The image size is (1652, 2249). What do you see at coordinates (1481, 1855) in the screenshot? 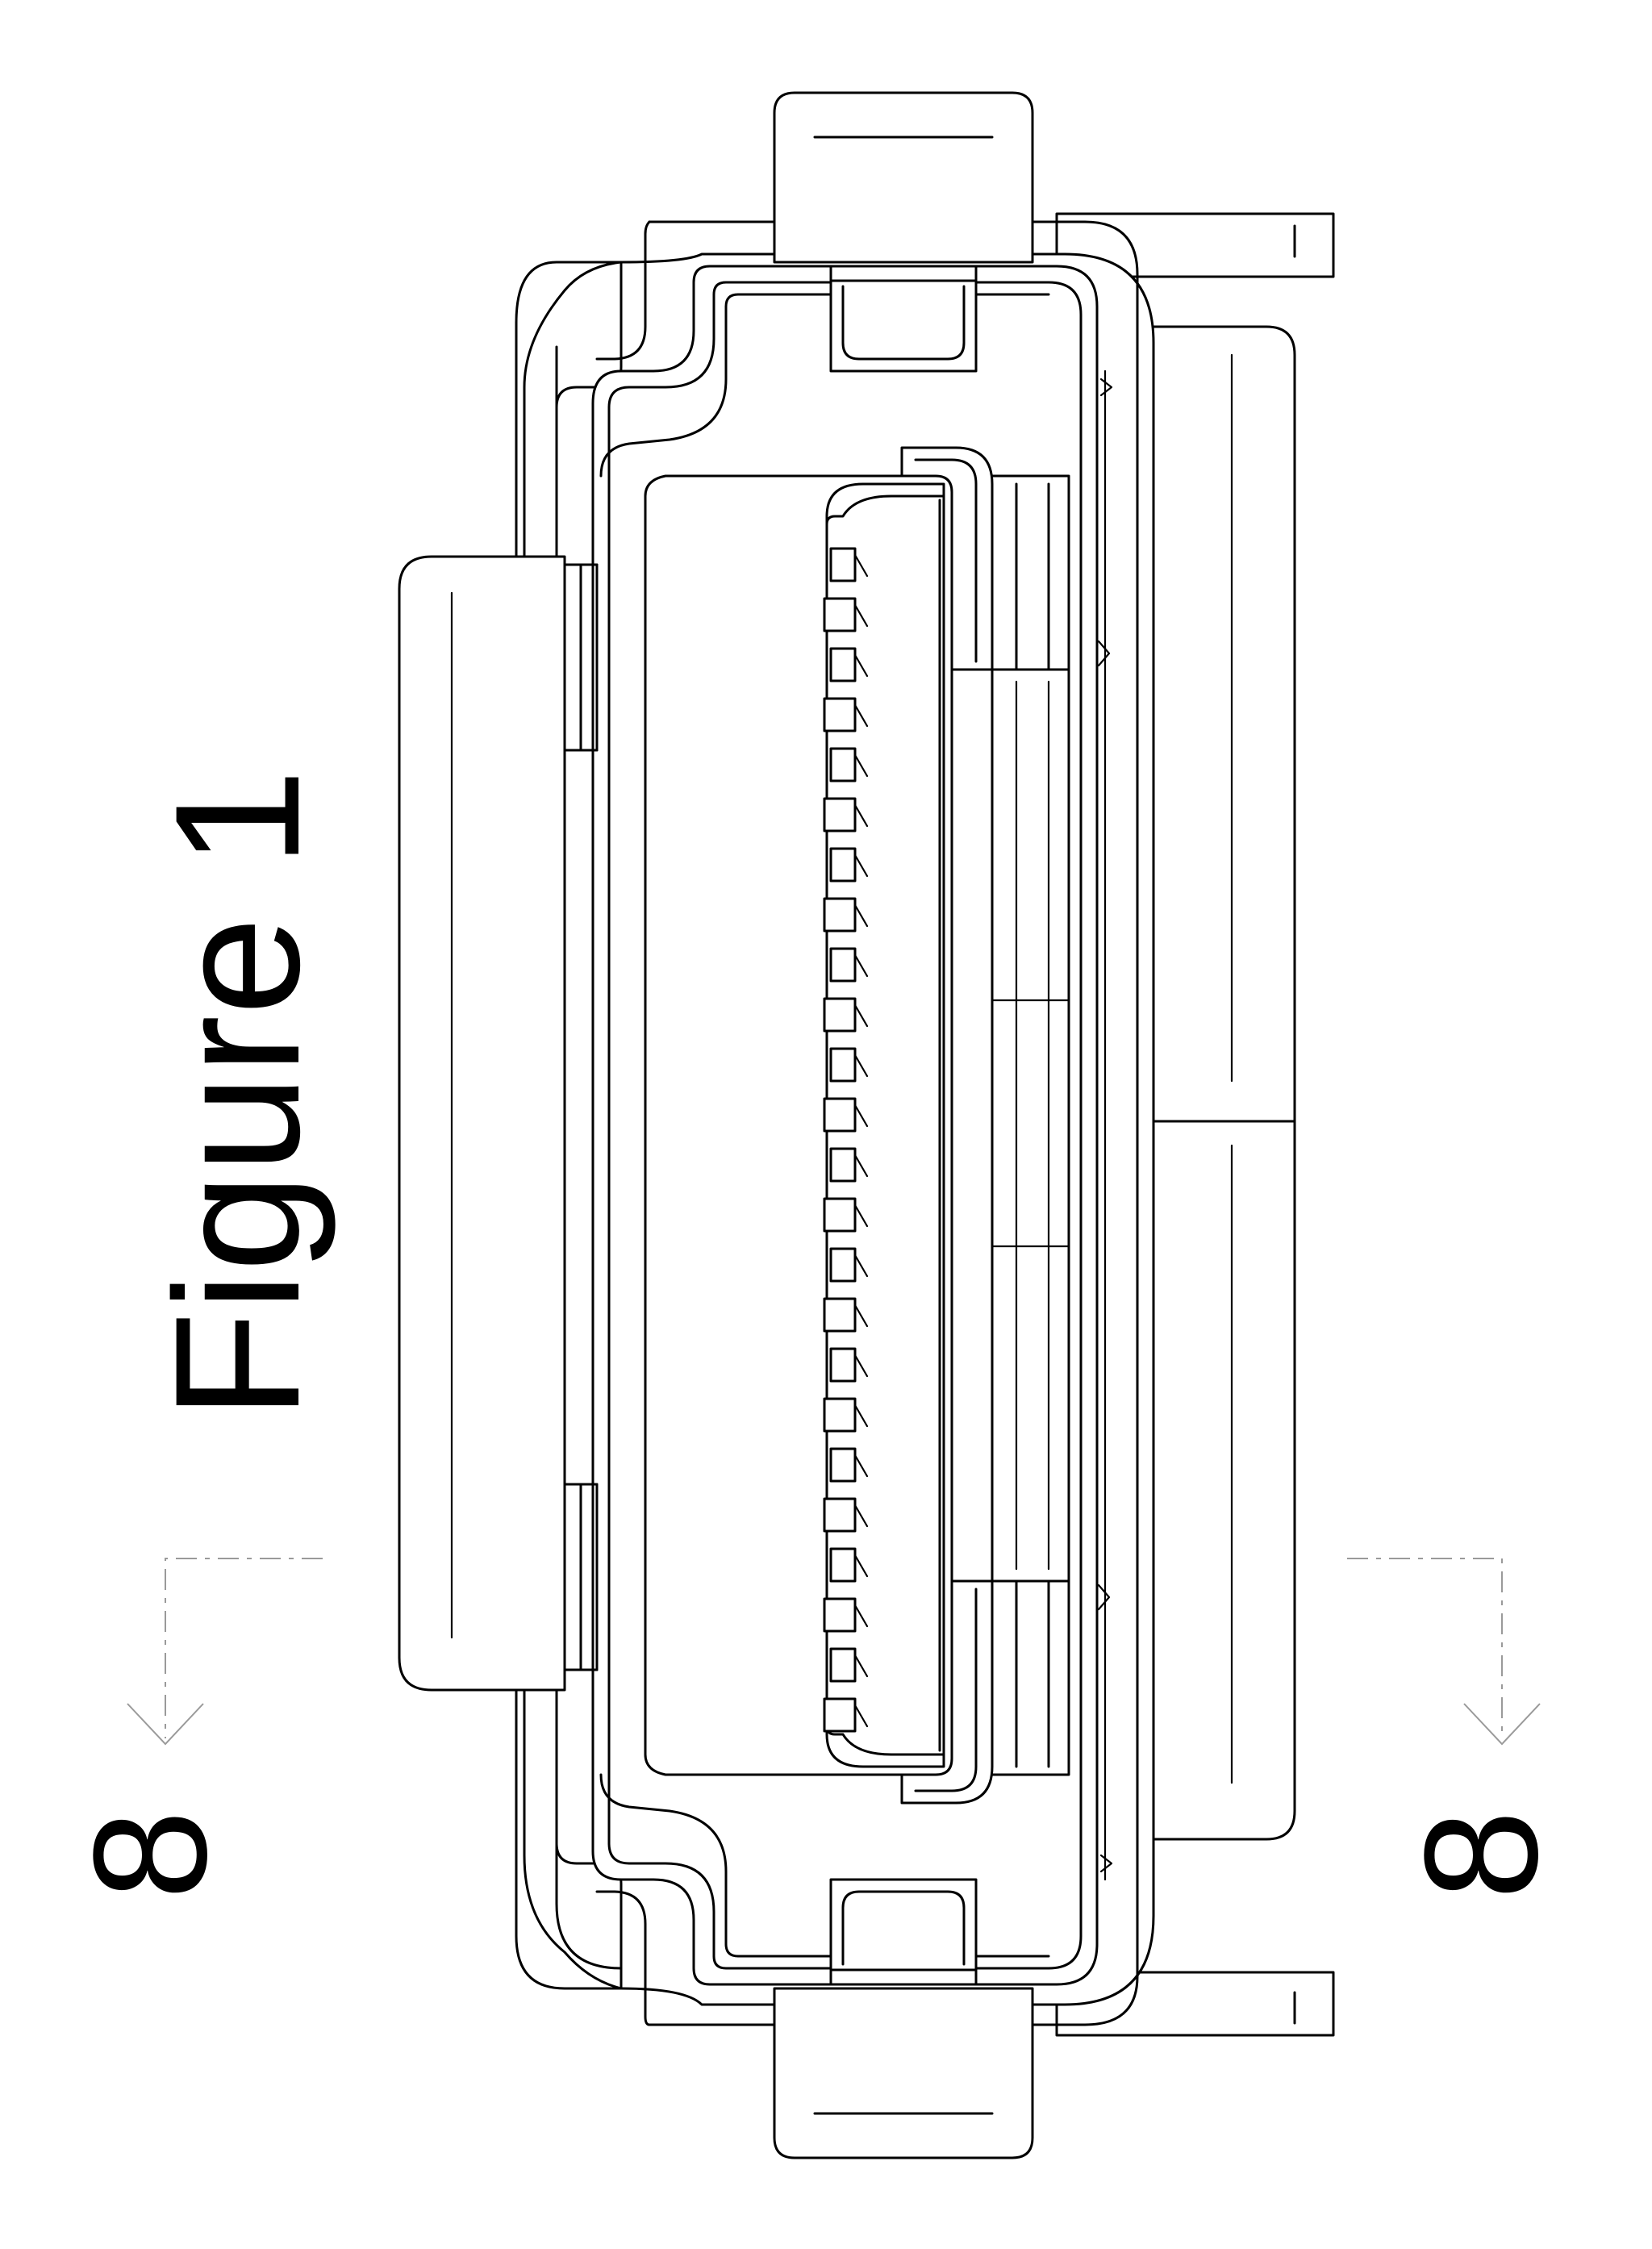
I see `section-label-right: 8` at bounding box center [1481, 1855].